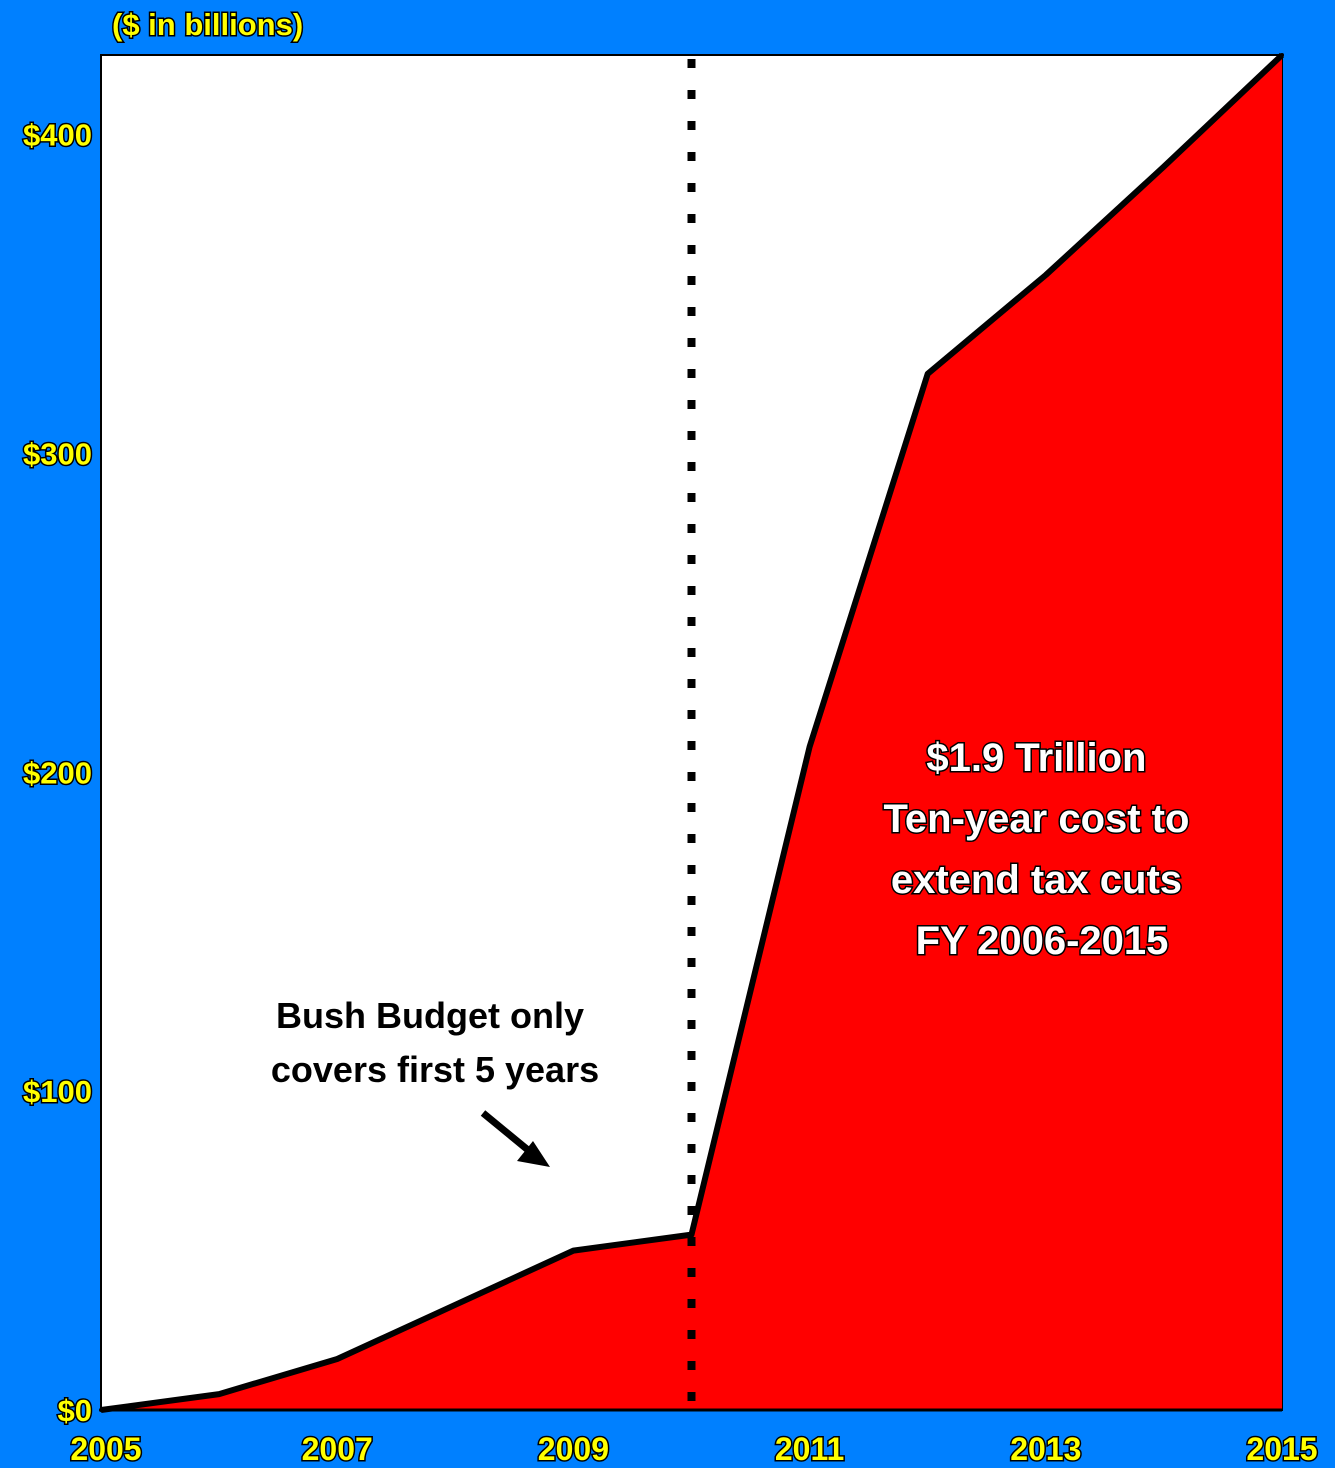 Image resolution: width=1335 pixels, height=1468 pixels. Describe the element at coordinates (809, 746) in the screenshot. I see `data-point-2011` at that location.